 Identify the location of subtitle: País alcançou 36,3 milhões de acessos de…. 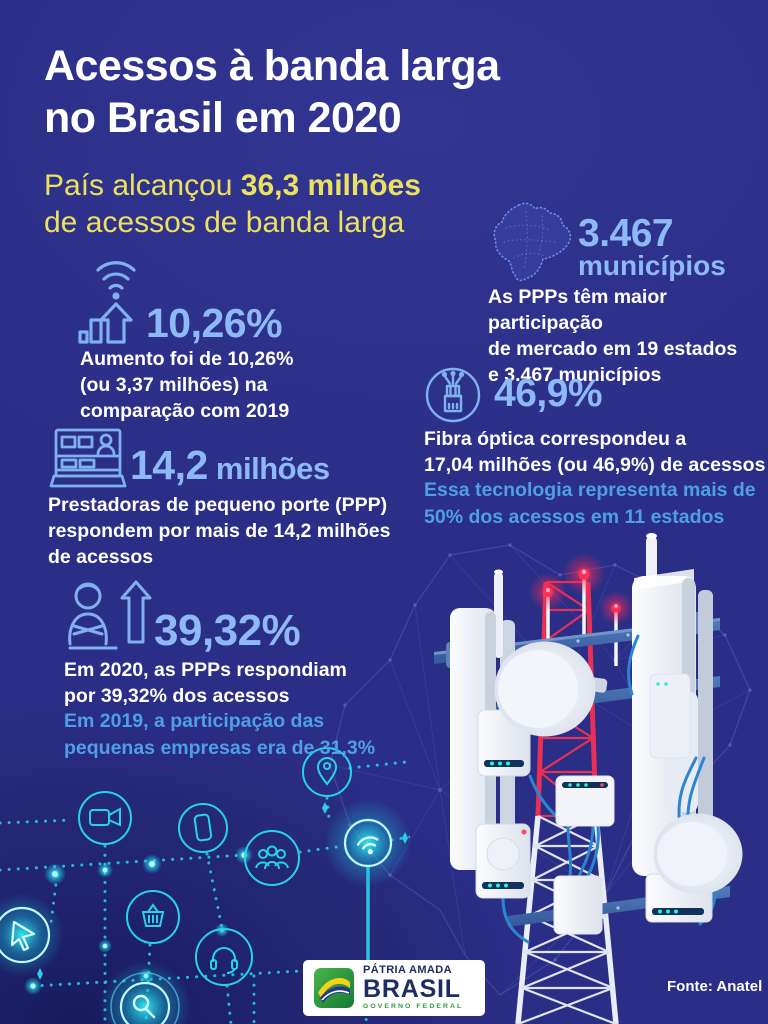
(232, 204).